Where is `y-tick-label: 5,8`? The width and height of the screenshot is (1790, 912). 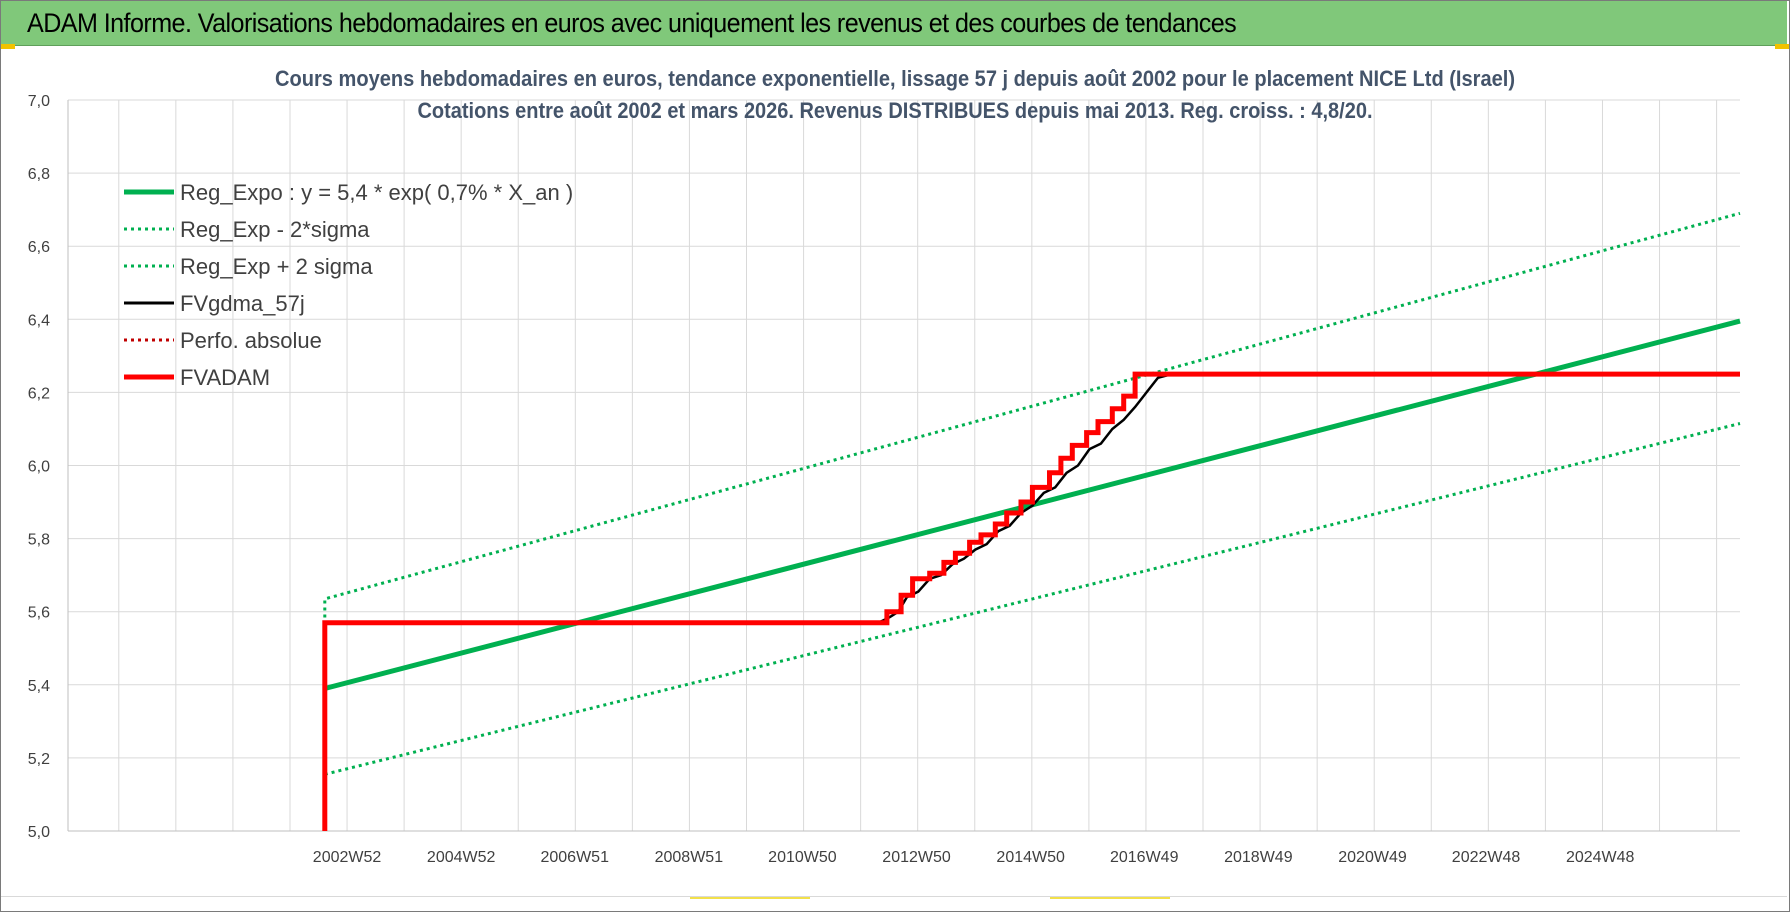
y-tick-label: 5,8 is located at coordinates (39, 540).